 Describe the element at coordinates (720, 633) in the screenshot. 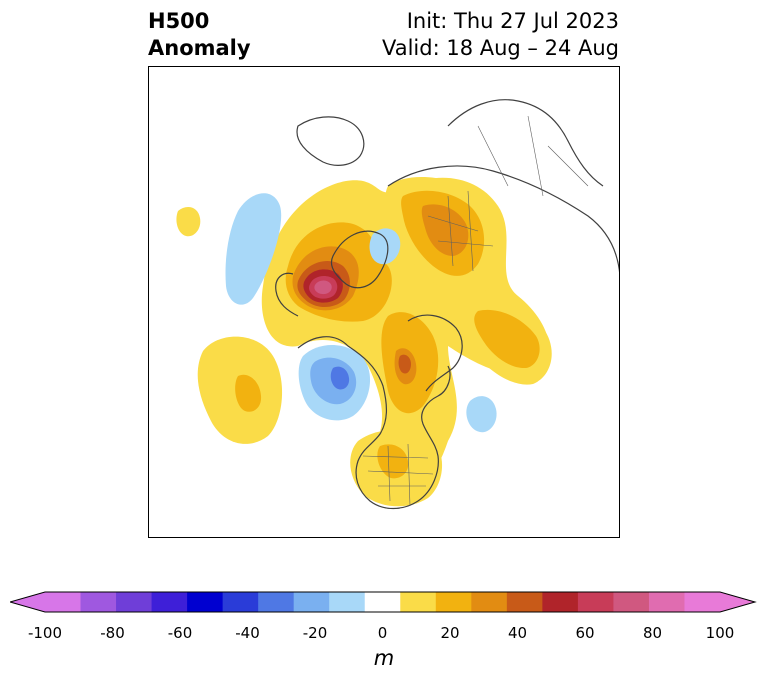

I see `colorbar-tick-label: 100` at that location.